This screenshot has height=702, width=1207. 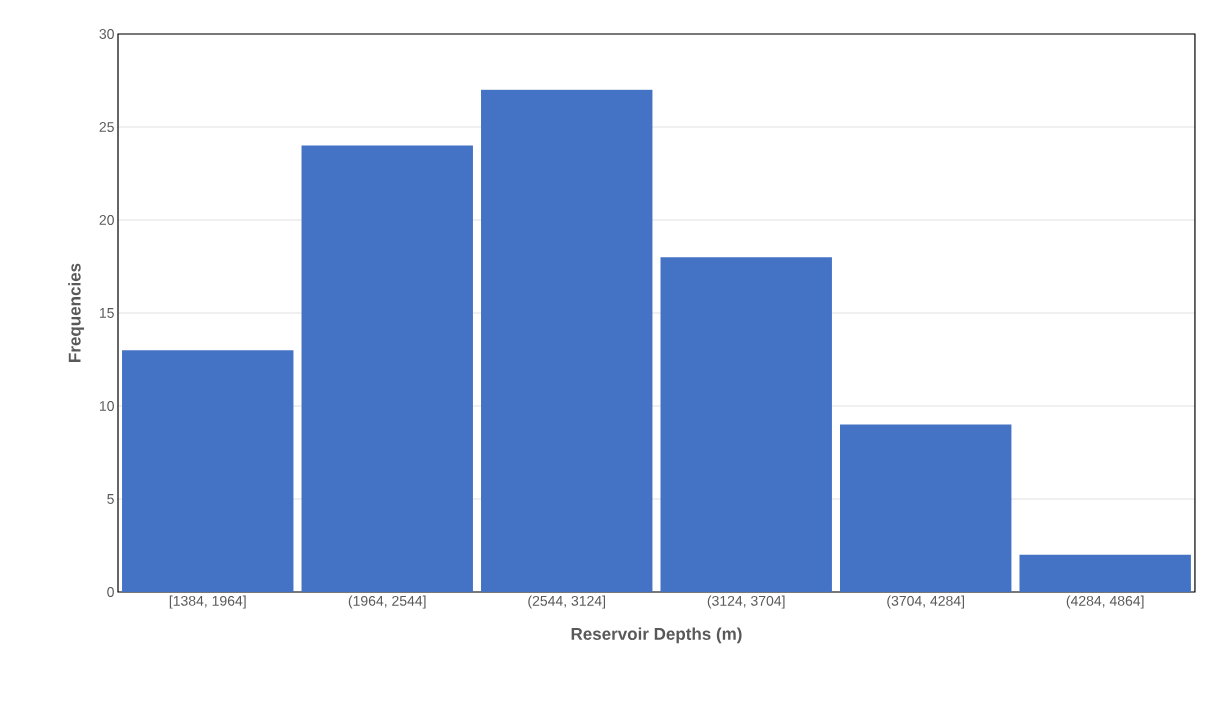 I want to click on y-tick-label: 30, so click(x=106, y=34).